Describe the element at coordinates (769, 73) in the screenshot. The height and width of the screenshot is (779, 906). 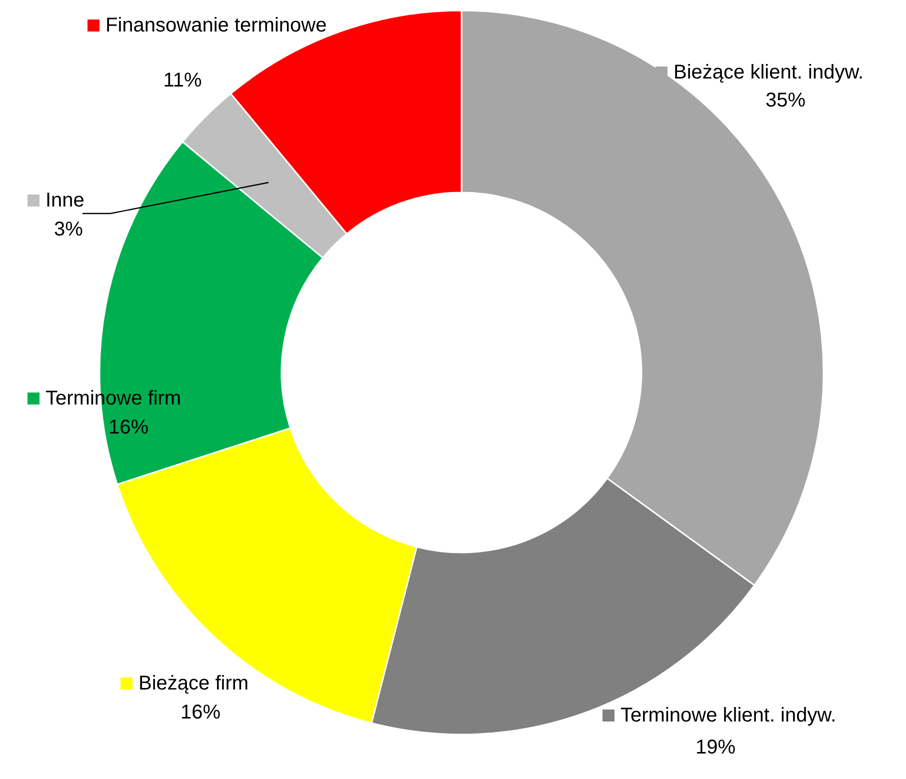
I see `legend-label: Bieżące klient. indyw.` at that location.